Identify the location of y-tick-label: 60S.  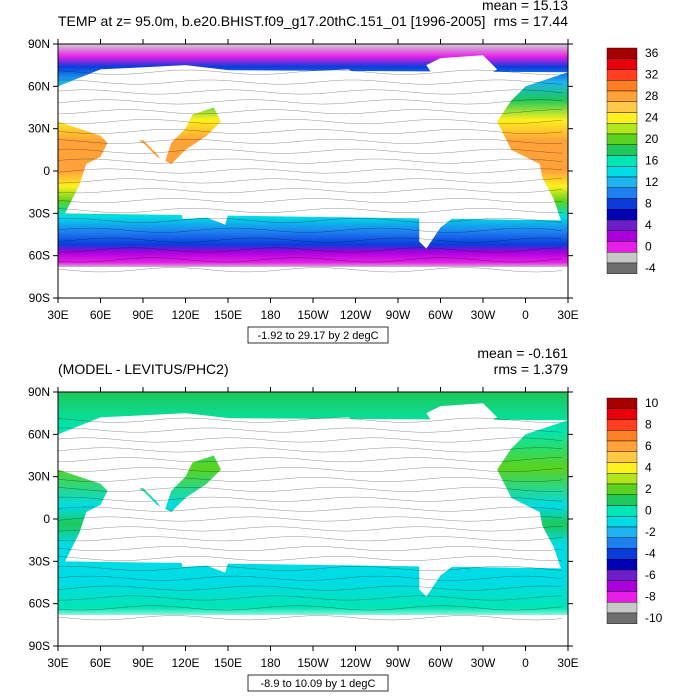
(39, 604).